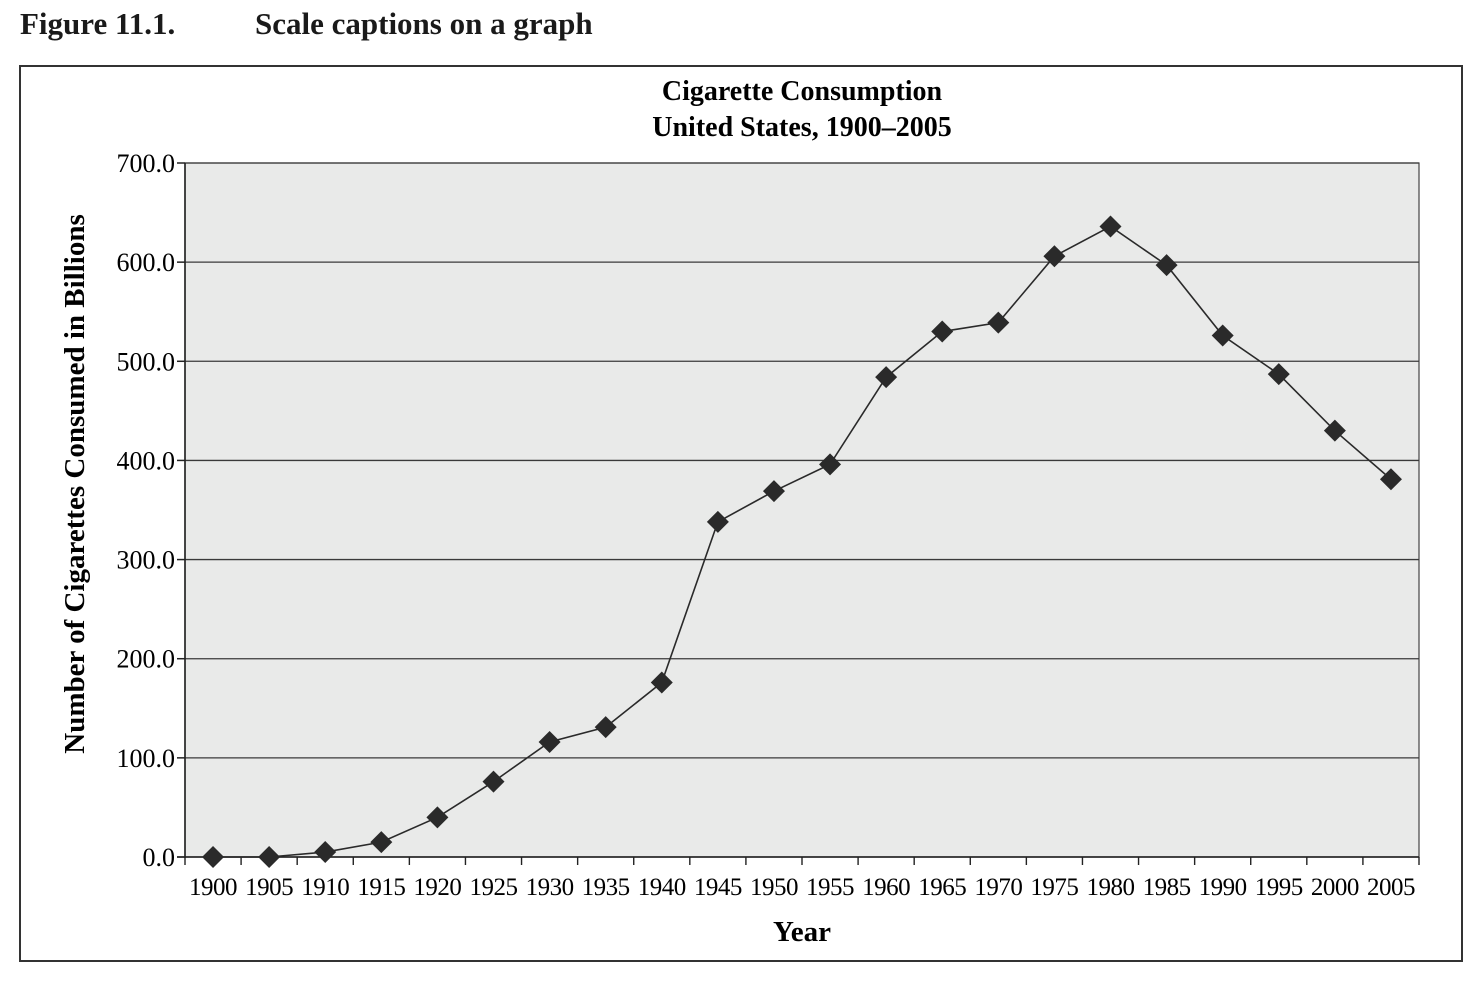  Describe the element at coordinates (146, 163) in the screenshot. I see `y-tick-label: 700.0` at that location.